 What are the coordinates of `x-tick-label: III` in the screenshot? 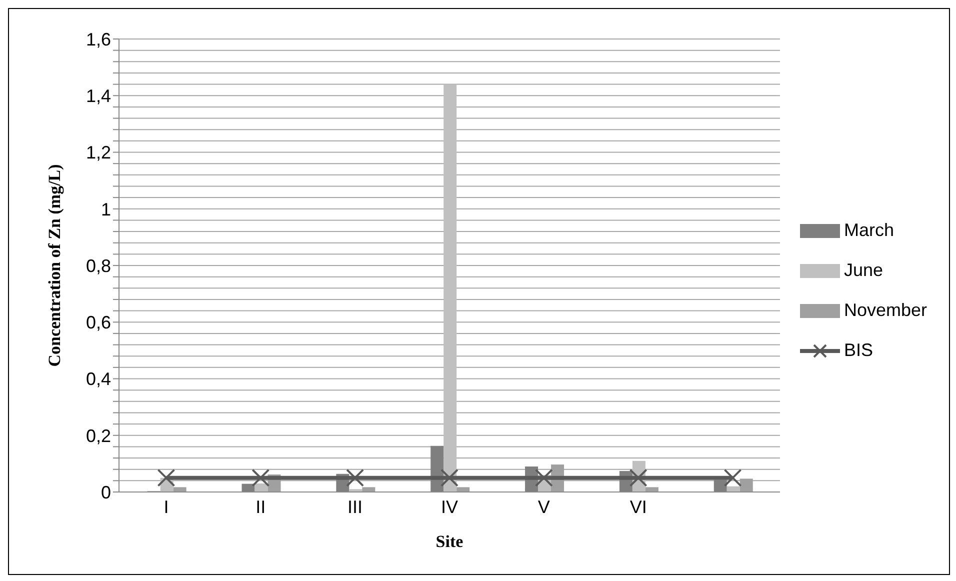 It's located at (355, 506).